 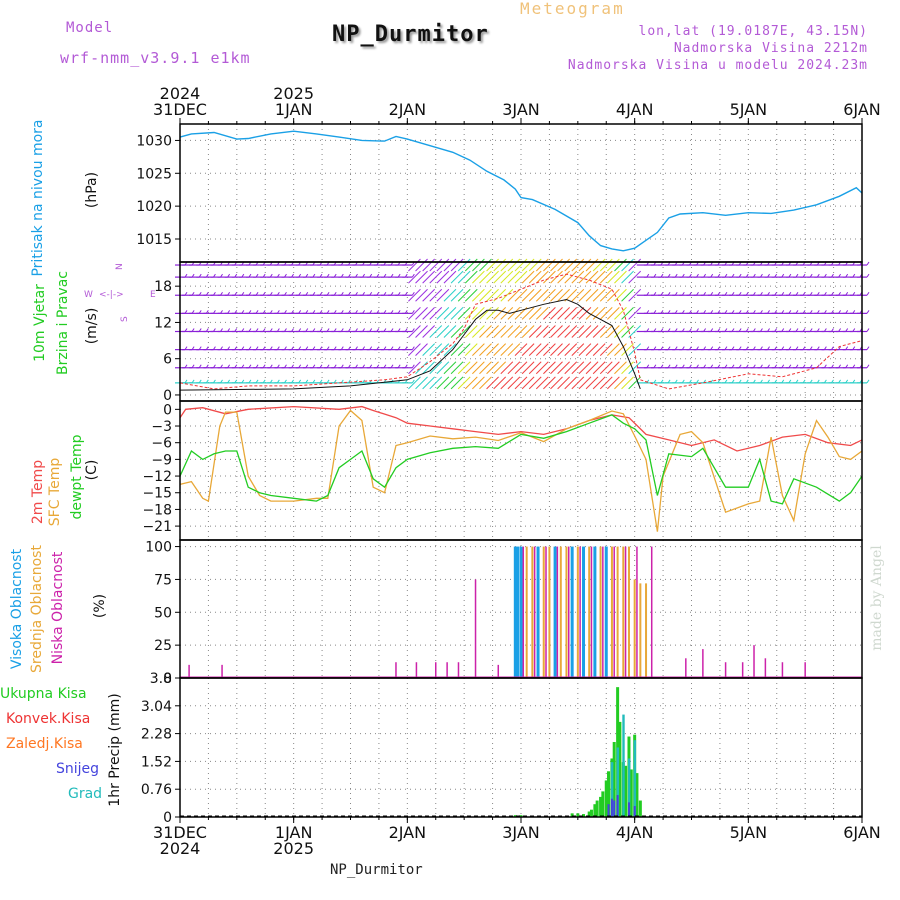 I want to click on gust-line, so click(x=521, y=331).